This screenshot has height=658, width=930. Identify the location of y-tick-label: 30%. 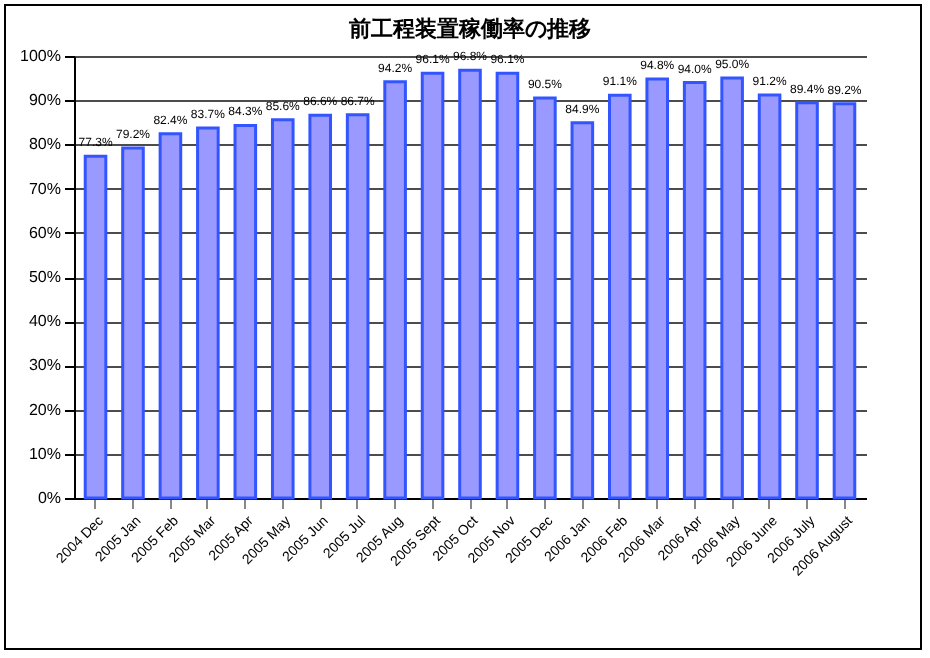
(44, 365).